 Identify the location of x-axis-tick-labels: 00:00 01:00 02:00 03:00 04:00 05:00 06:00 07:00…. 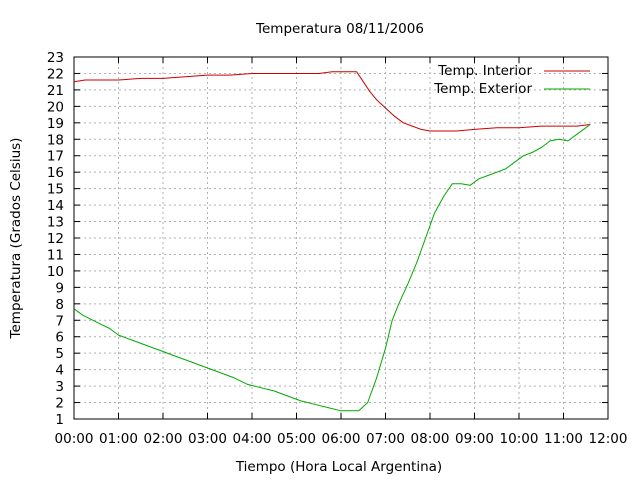
(341, 439).